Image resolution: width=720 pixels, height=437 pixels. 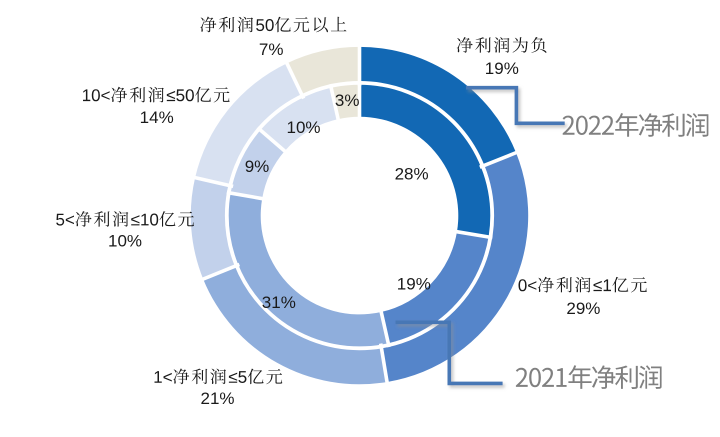 What do you see at coordinates (217, 398) in the screenshot?
I see `svg-text: 21%` at bounding box center [217, 398].